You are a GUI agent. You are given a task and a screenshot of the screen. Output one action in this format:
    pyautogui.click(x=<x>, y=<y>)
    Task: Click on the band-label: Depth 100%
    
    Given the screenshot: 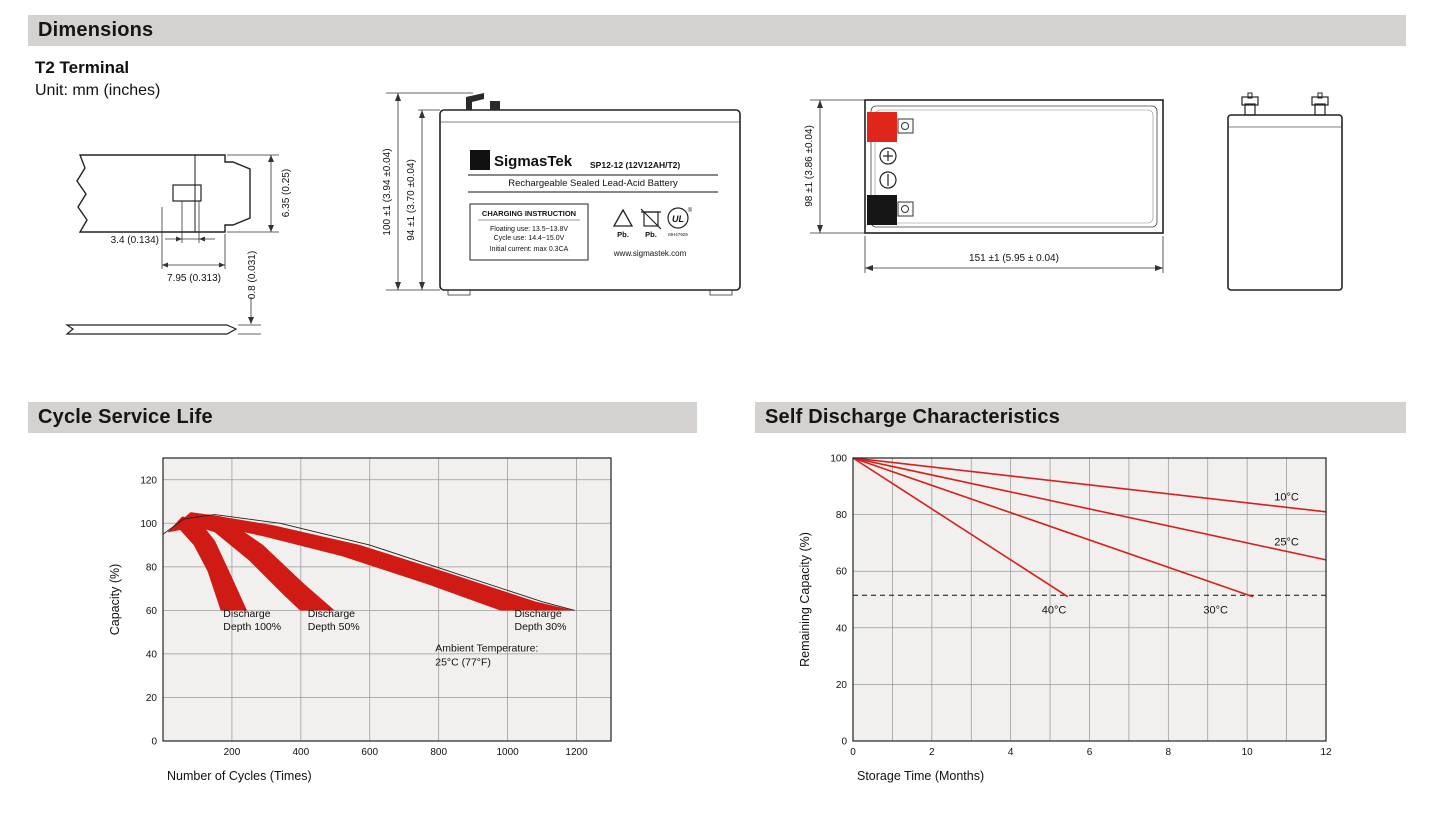 What is the action you would take?
    pyautogui.click(x=252, y=627)
    